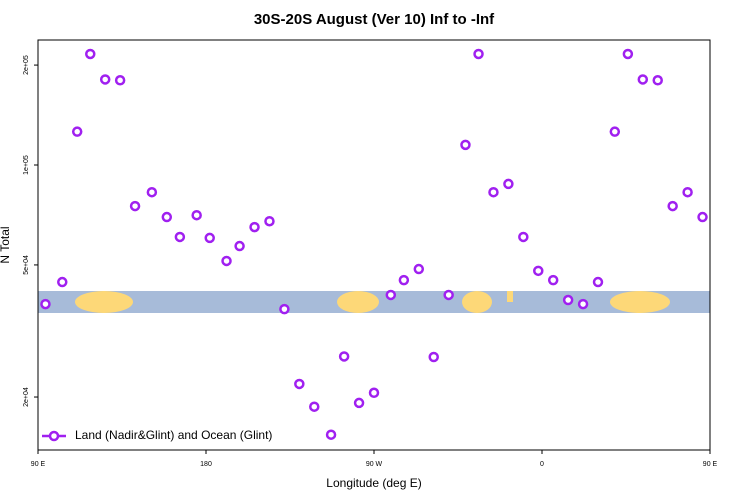 This screenshot has height=500, width=750. What do you see at coordinates (26, 65) in the screenshot?
I see `y-tick-label: 2e+05` at bounding box center [26, 65].